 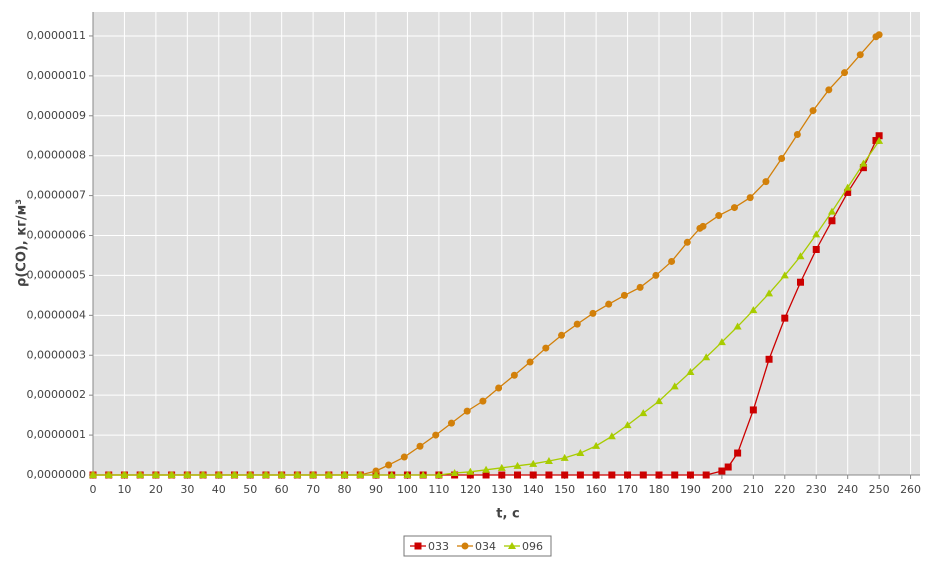 What do you see at coordinates (564, 489) in the screenshot?
I see `x-tick-label: 150` at bounding box center [564, 489].